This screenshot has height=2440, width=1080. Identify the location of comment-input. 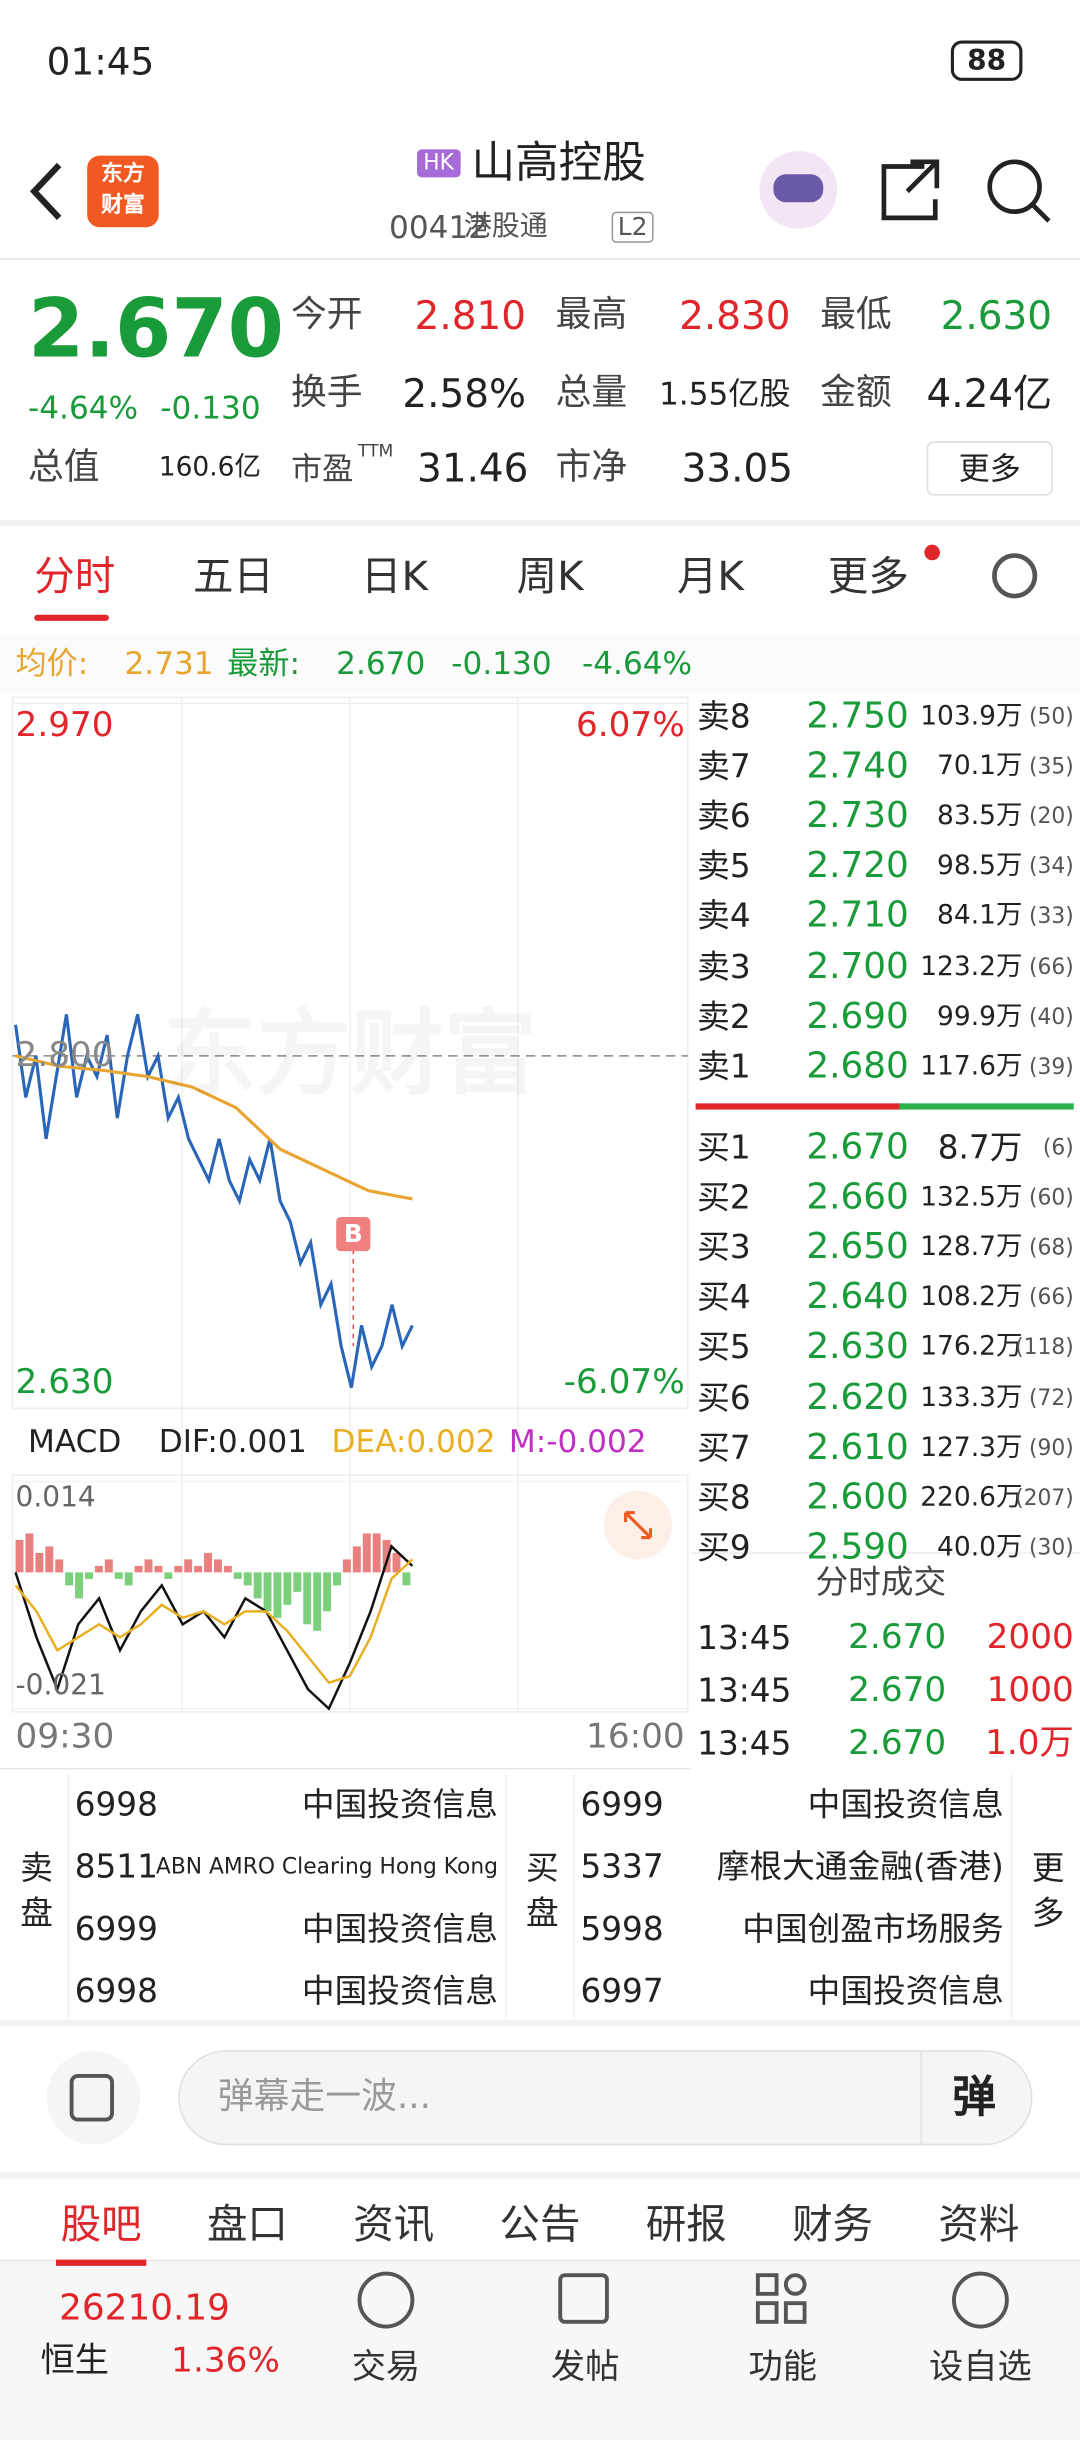
(605, 2098).